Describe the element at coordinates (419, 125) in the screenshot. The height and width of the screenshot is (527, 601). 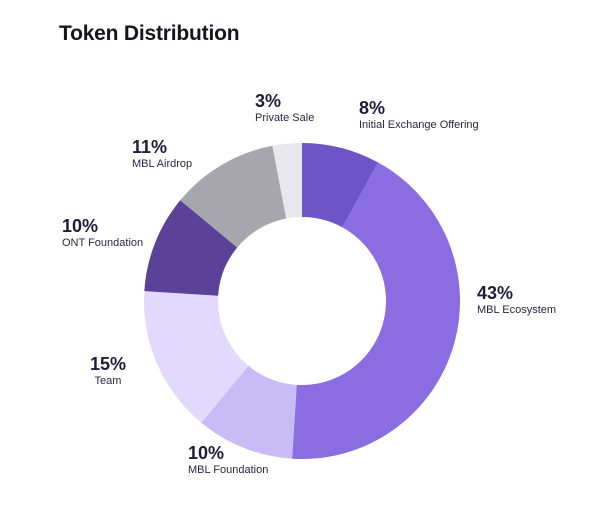
I see `slice-name-label: Initial Exchange Offering` at that location.